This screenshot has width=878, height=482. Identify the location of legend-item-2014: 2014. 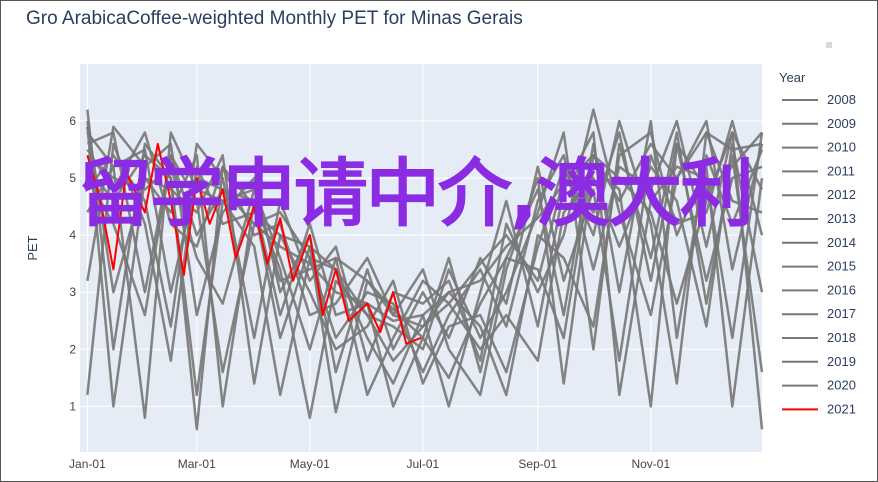
(841, 242).